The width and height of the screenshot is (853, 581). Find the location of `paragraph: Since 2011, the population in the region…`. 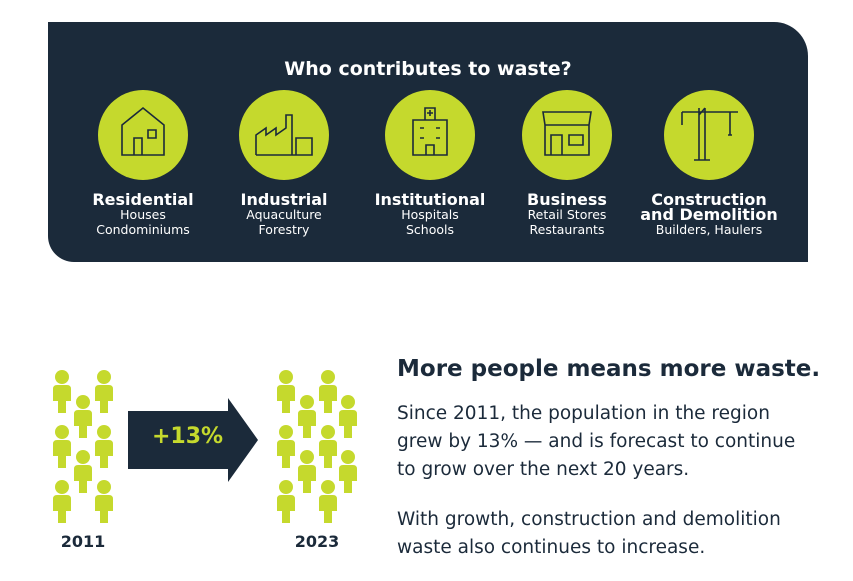

paragraph: Since 2011, the population in the region… is located at coordinates (596, 441).